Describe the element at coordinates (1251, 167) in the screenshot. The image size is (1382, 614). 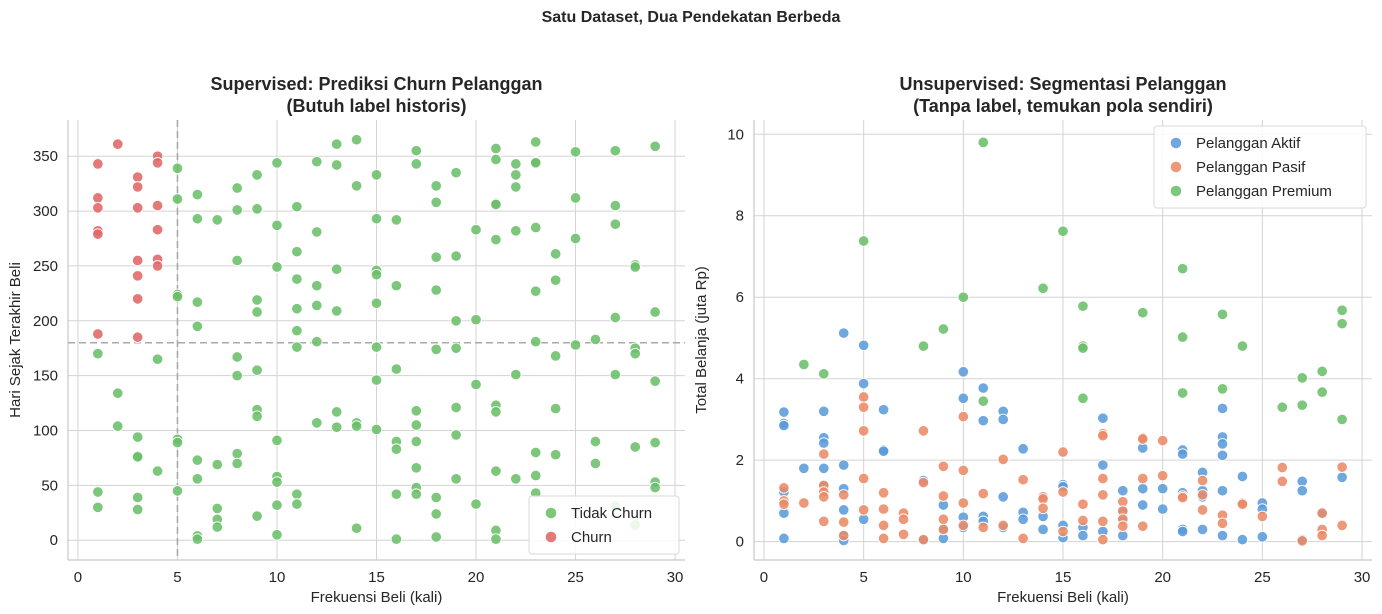
I see `legend-label: Pelanggan Pasif` at that location.